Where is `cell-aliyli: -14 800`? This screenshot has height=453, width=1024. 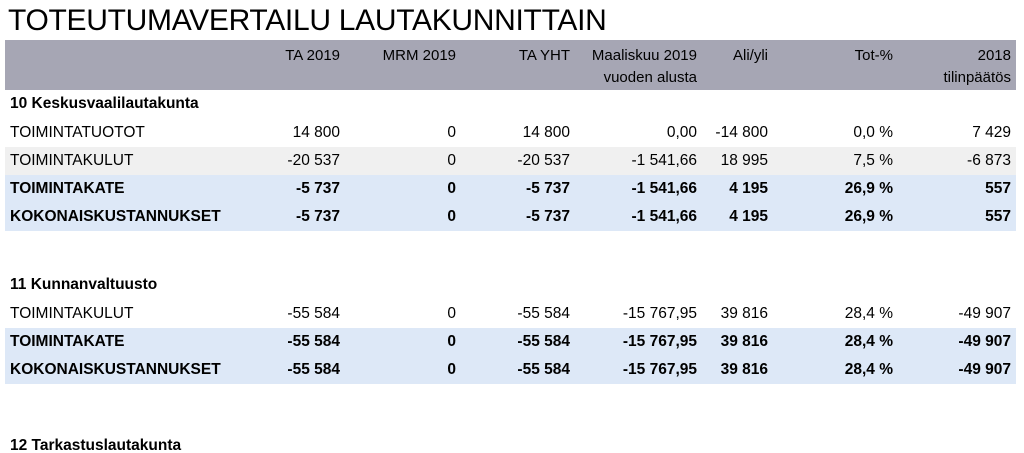
cell-aliyli: -14 800 is located at coordinates (741, 132).